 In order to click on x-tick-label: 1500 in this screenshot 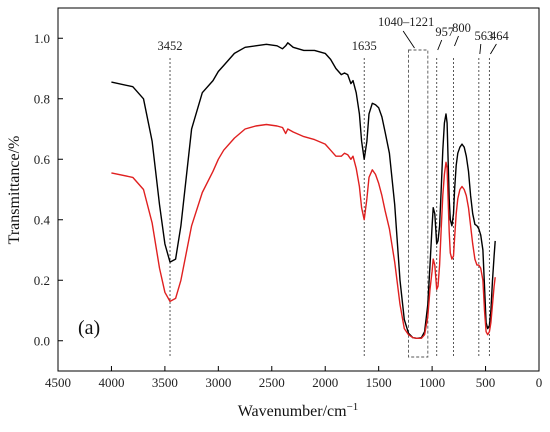, I will do `click(379, 382)`.